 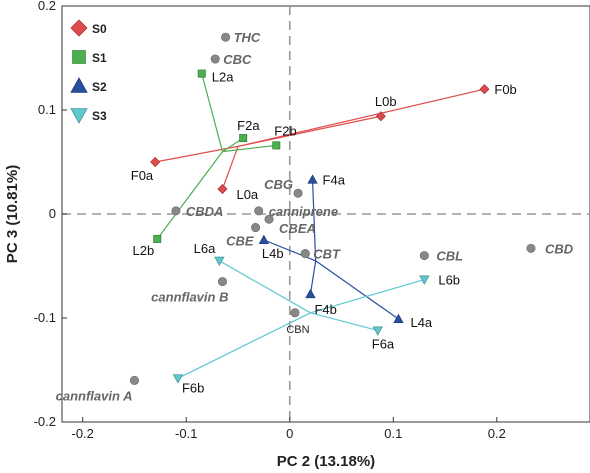 What do you see at coordinates (256, 228) in the screenshot?
I see `compound-point-cbe` at bounding box center [256, 228].